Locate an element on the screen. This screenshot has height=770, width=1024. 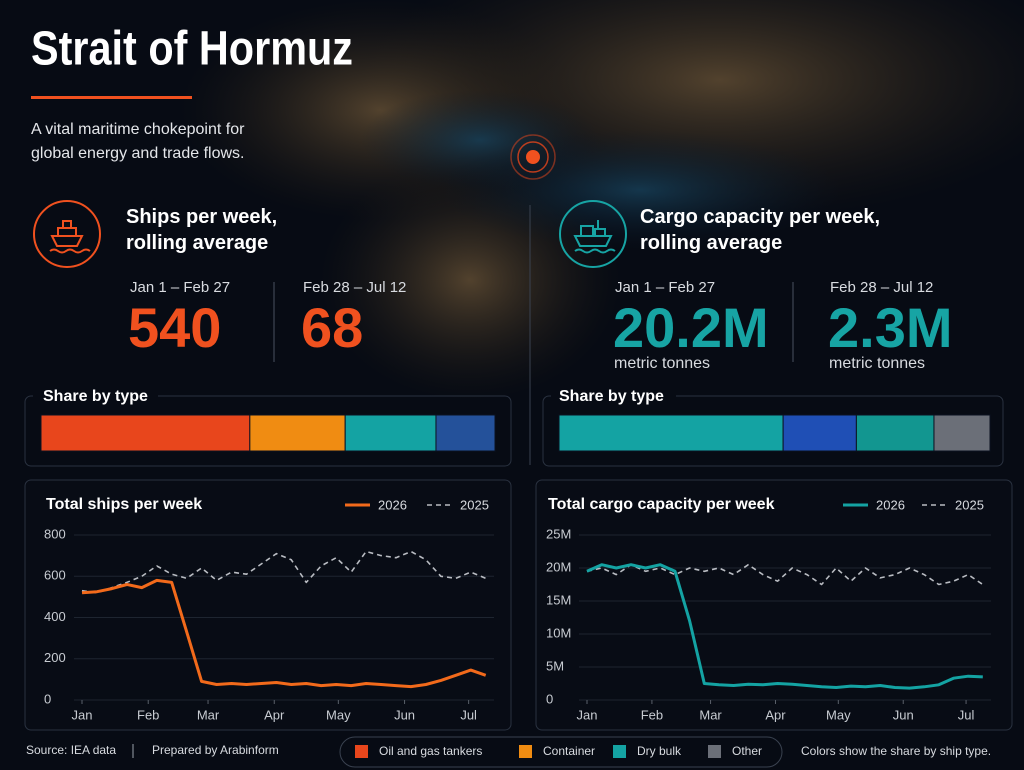
cargo-icon is located at coordinates (593, 234).